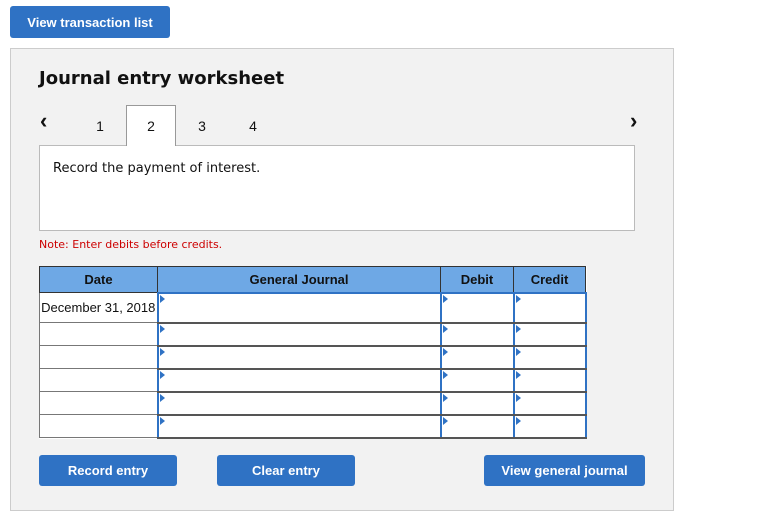  What do you see at coordinates (162, 78) in the screenshot?
I see `page-title: Journal entry worksheet` at bounding box center [162, 78].